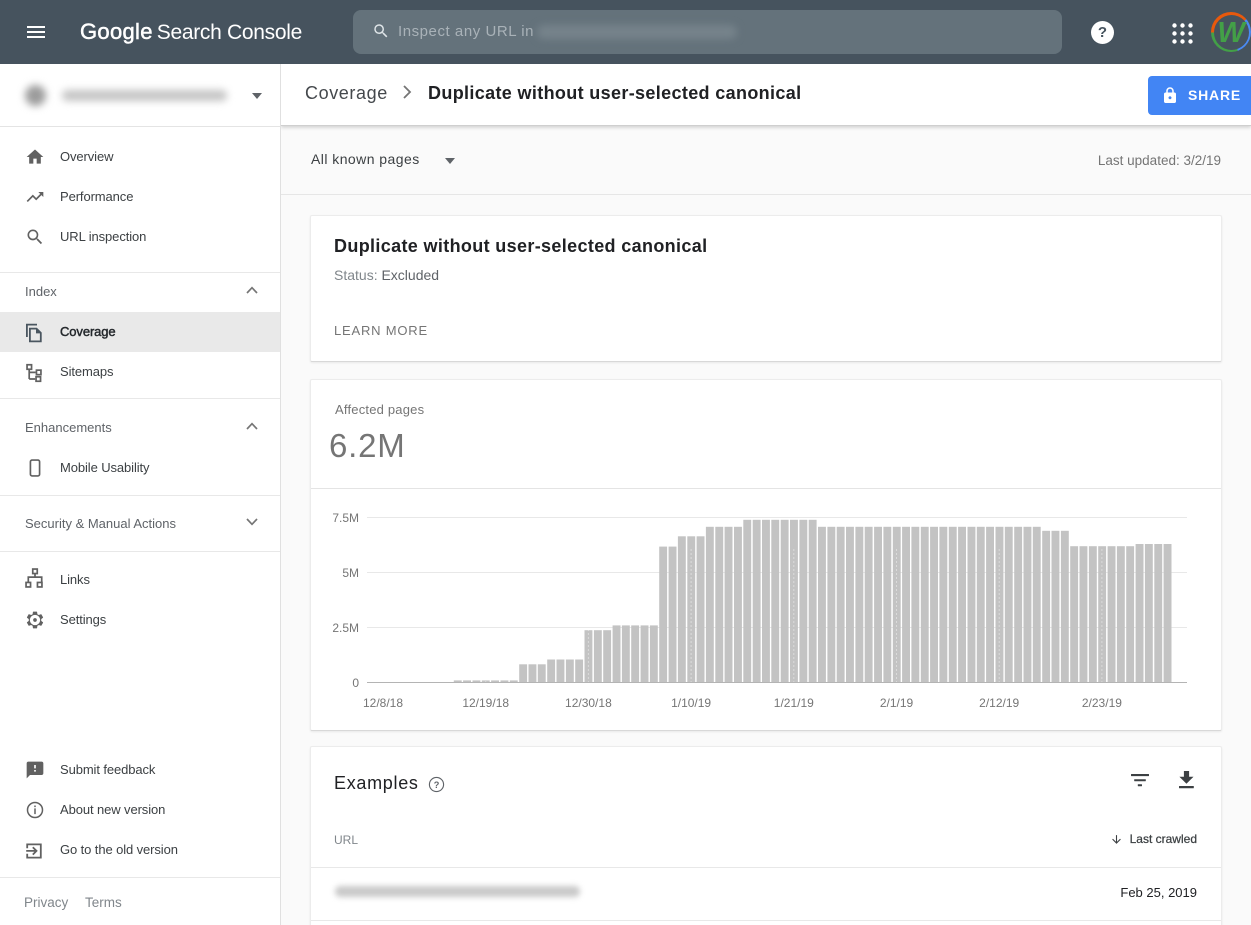 This screenshot has width=1251, height=925. Describe the element at coordinates (345, 518) in the screenshot. I see `svg-text: 7.5M` at that location.